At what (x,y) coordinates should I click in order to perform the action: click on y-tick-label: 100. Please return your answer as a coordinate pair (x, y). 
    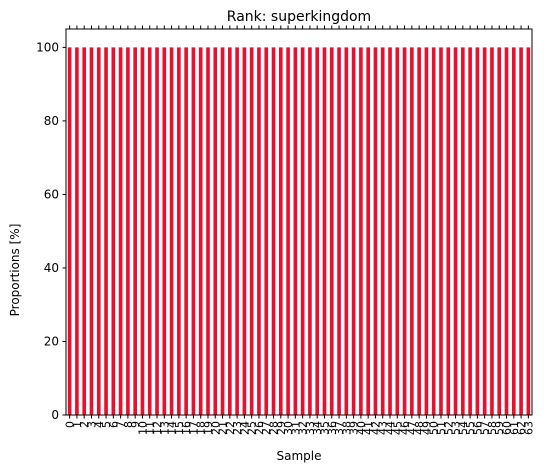
    Looking at the image, I should click on (47, 47).